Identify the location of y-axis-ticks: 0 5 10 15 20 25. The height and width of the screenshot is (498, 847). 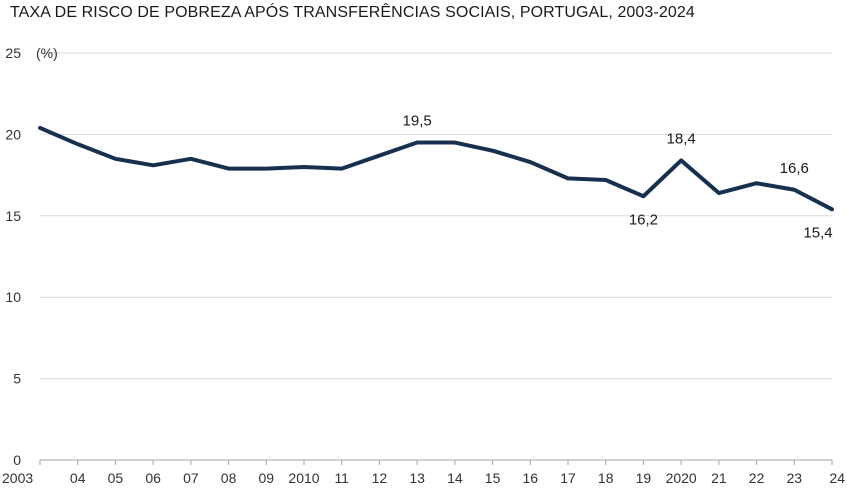
(13, 256).